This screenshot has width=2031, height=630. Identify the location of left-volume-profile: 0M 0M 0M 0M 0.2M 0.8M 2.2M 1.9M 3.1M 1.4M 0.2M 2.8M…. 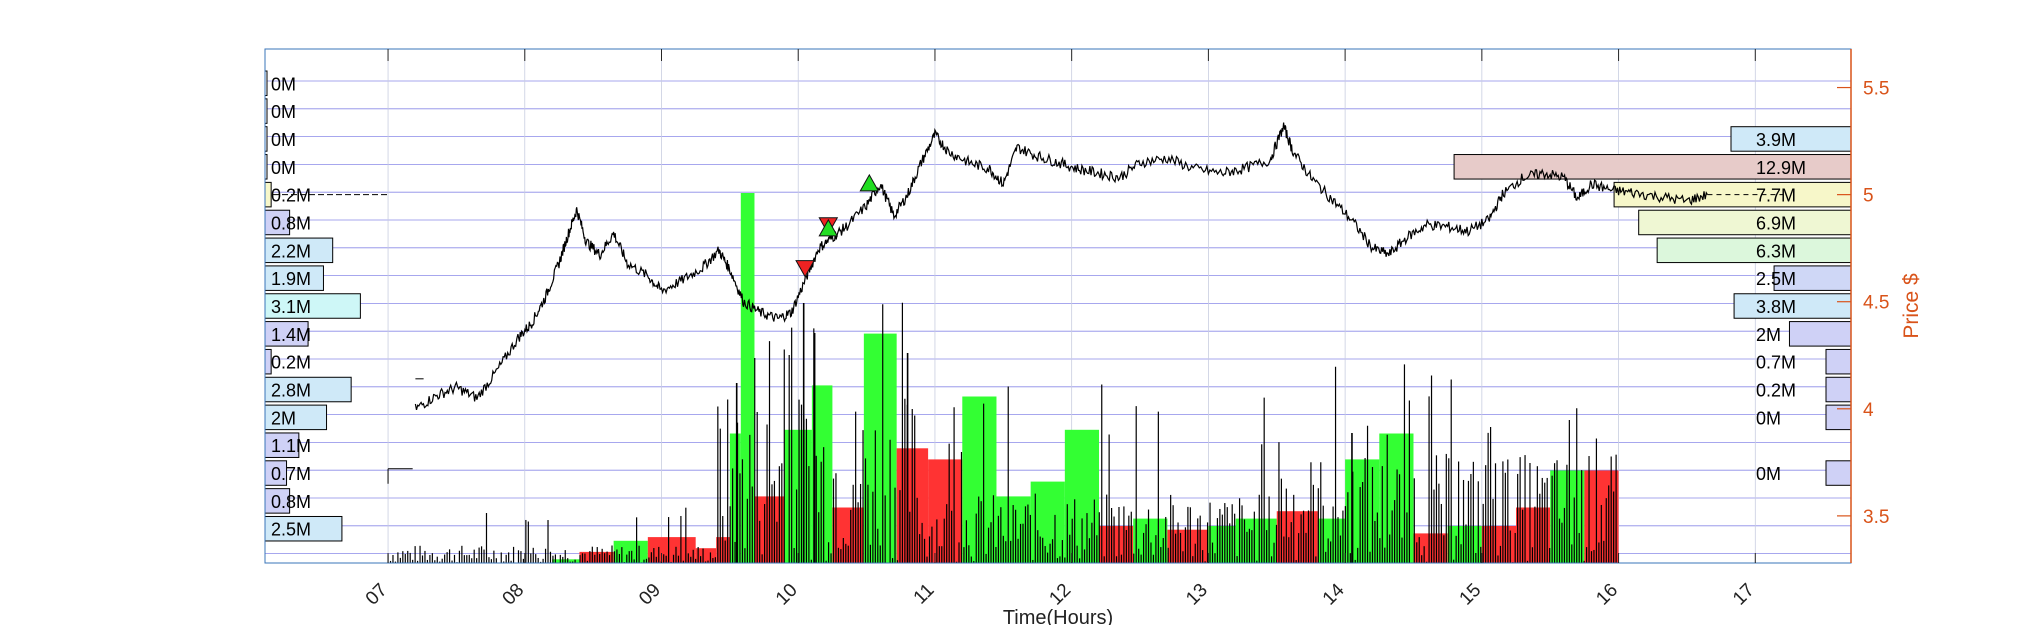
(312, 306).